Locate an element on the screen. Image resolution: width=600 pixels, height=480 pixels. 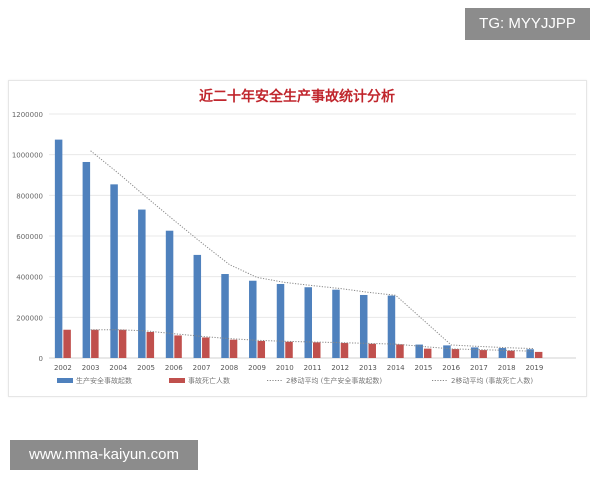
chart-title: 近二十年安全生产事故统计分析 is located at coordinates (297, 96).